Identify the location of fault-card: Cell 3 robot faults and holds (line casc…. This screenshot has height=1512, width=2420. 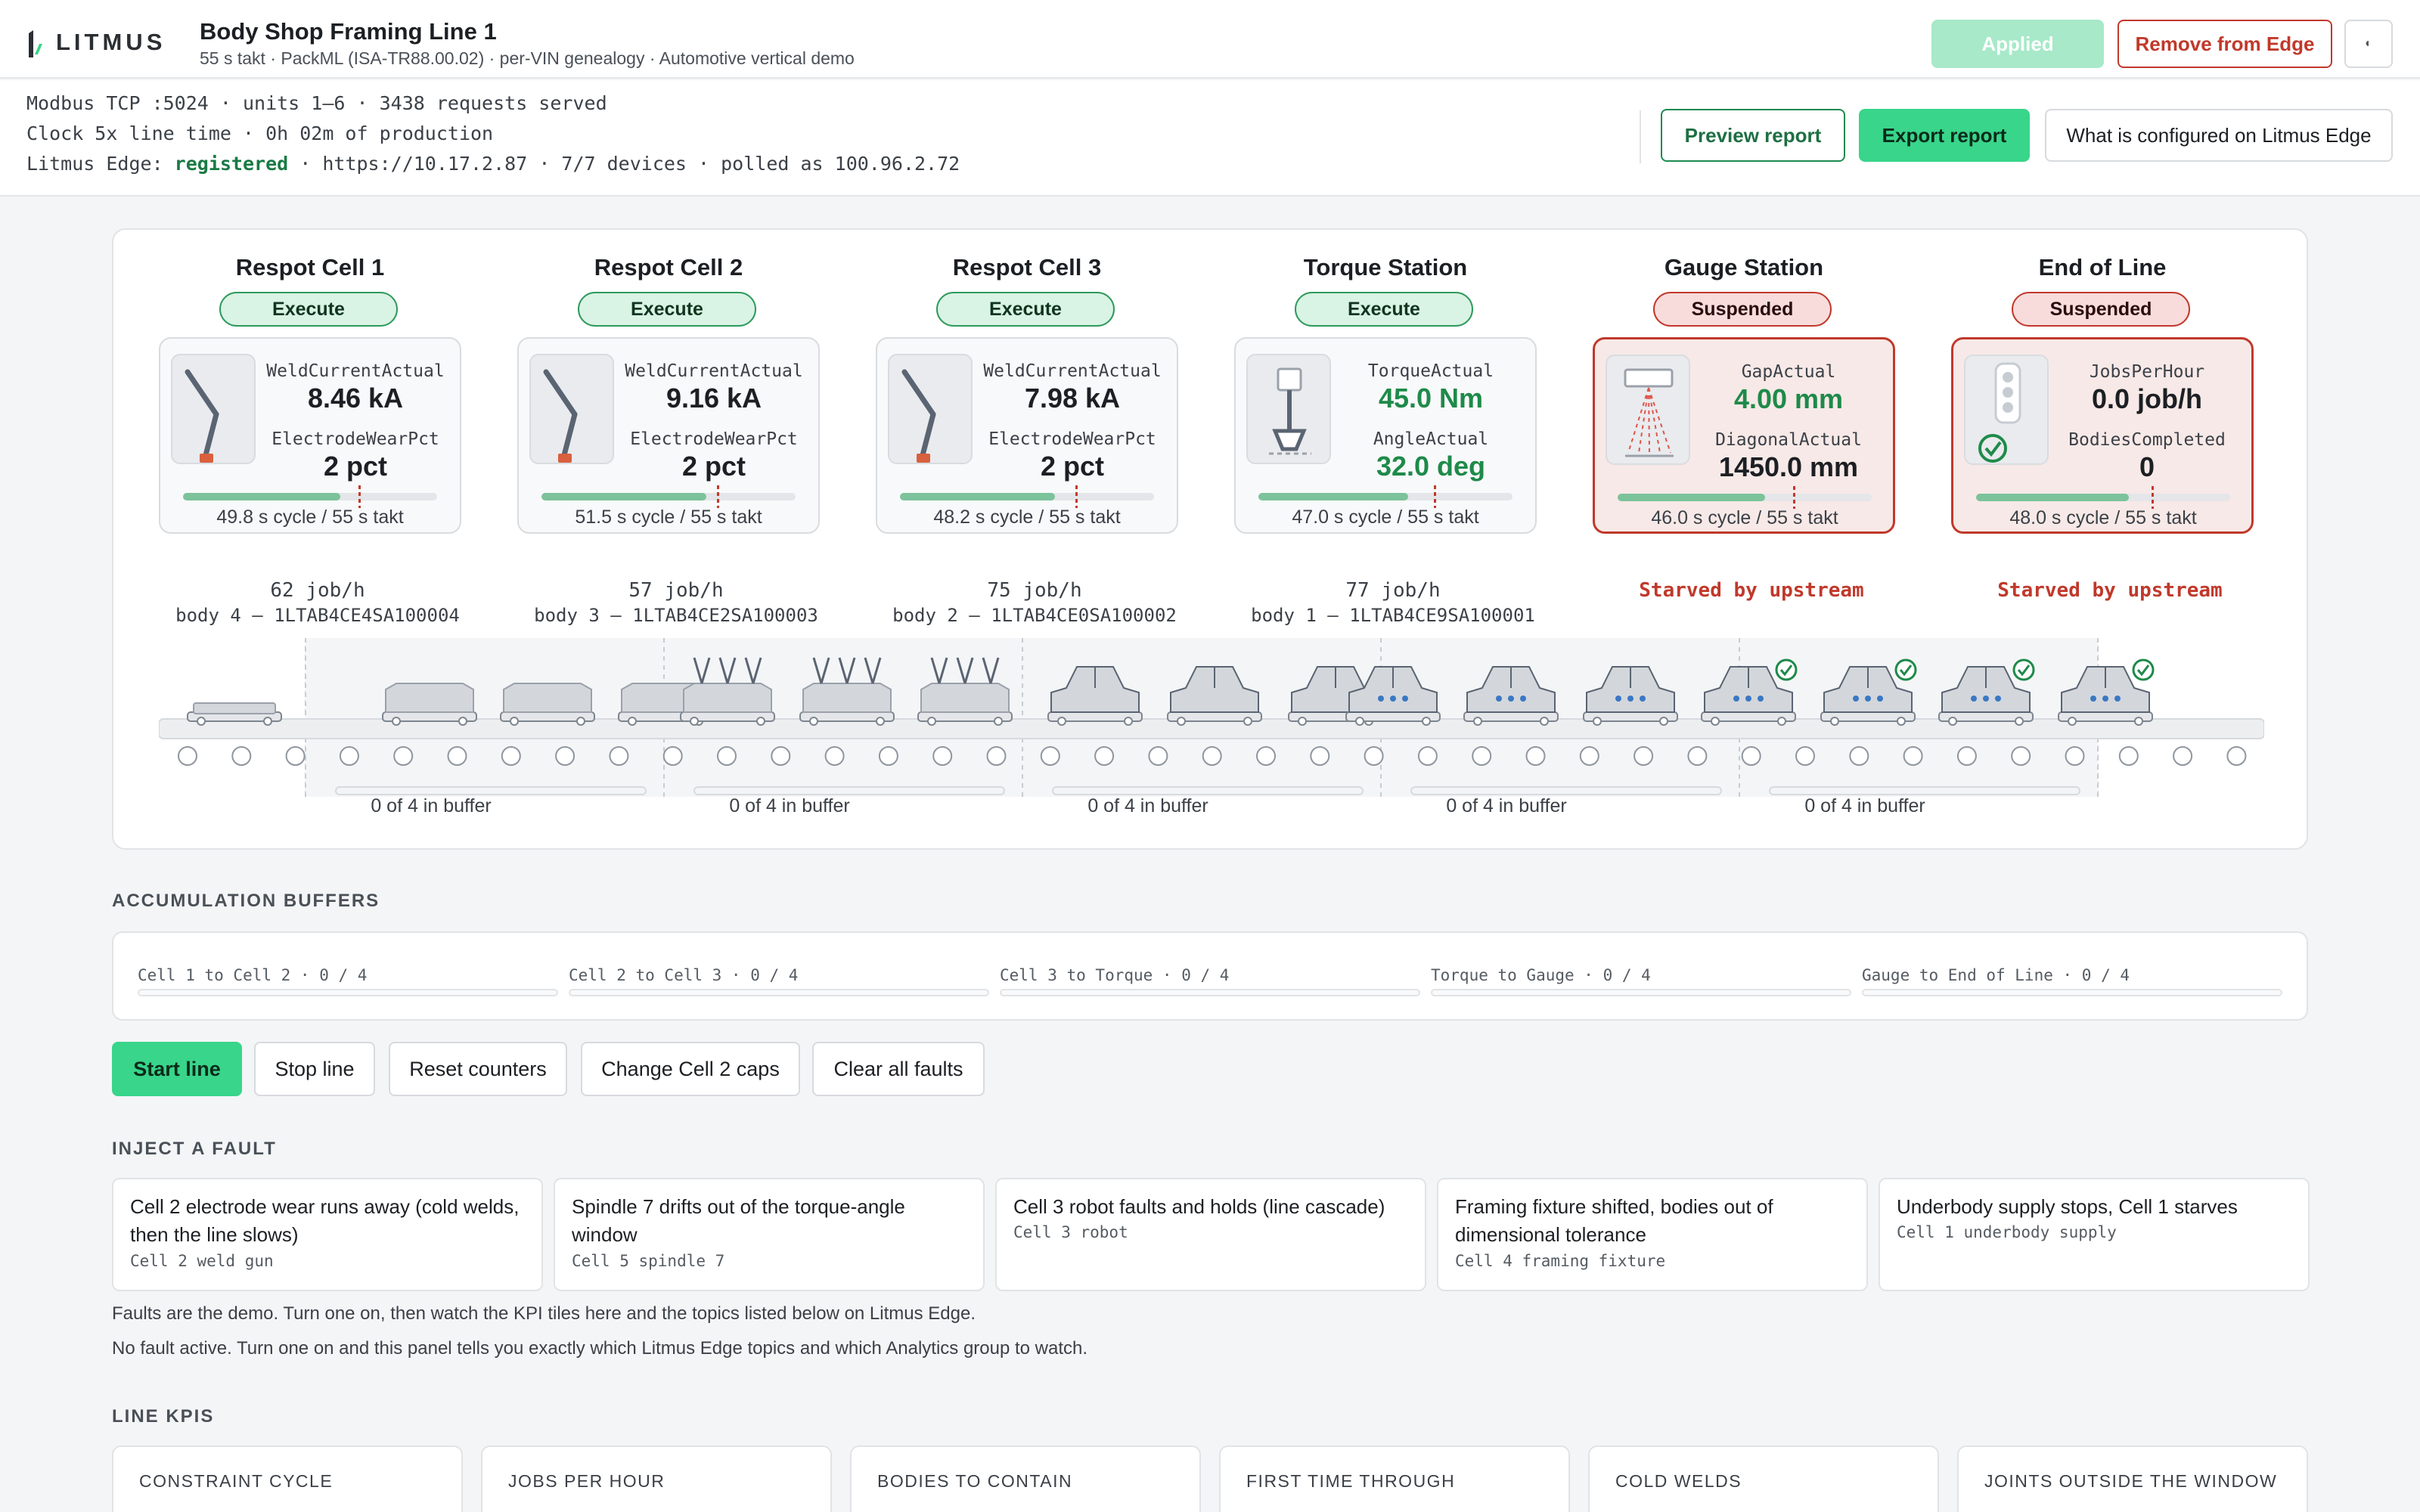
(1210, 1234).